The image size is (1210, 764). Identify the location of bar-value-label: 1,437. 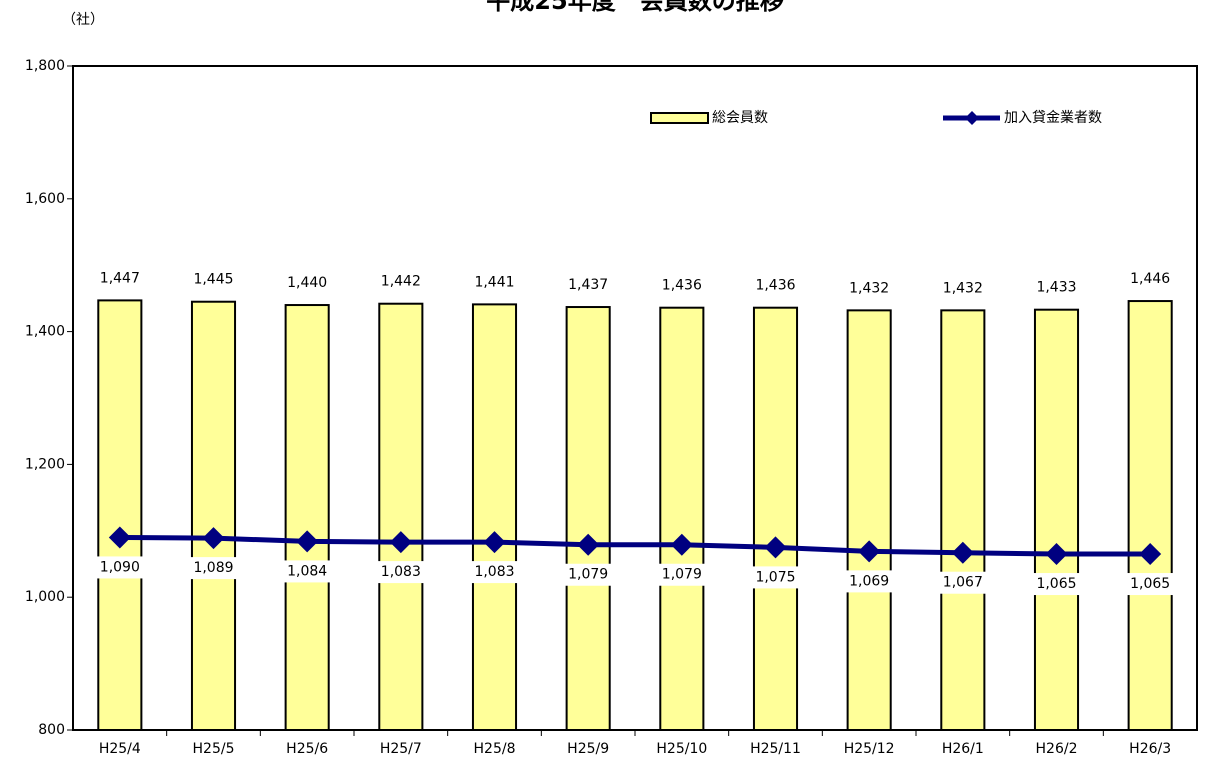
(588, 285).